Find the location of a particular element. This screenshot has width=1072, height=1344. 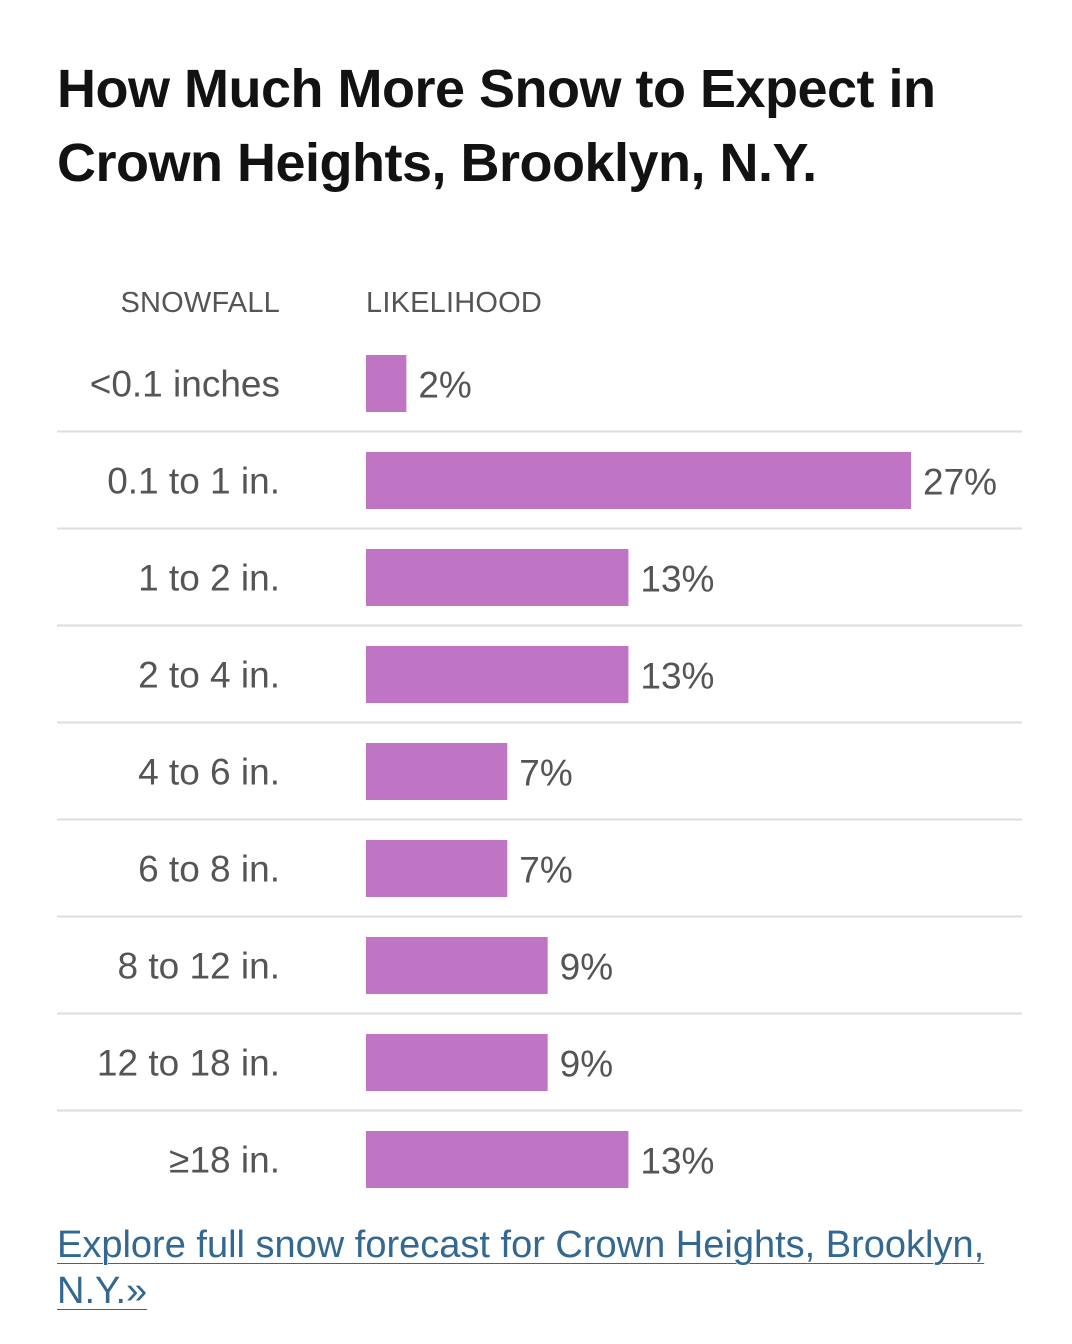

category-label: 6 to 8 in. is located at coordinates (209, 869).